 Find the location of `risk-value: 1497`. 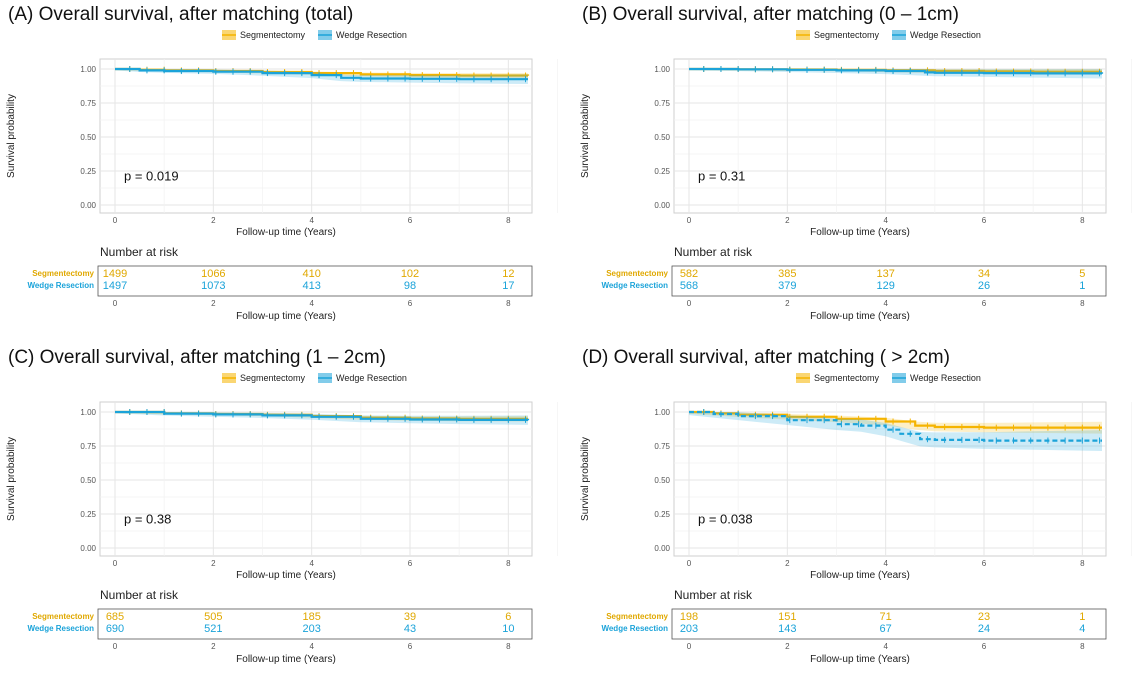

risk-value: 1497 is located at coordinates (115, 286).